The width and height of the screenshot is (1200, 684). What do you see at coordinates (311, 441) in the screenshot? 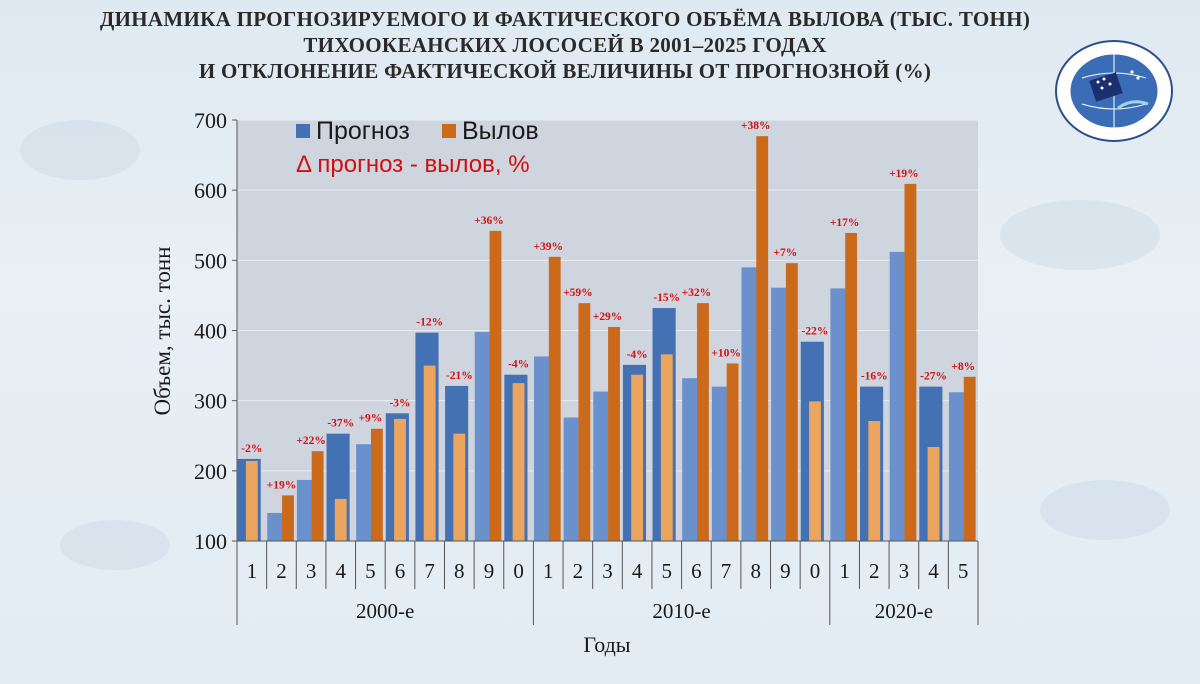
I see `delta-label: +22%` at bounding box center [311, 441].